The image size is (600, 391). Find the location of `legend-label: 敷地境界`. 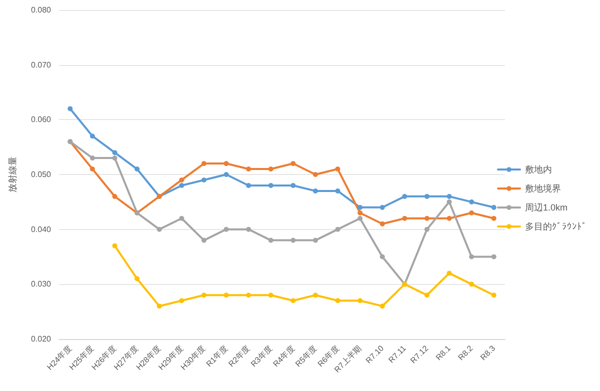

legend-label: 敷地境界 is located at coordinates (543, 189).